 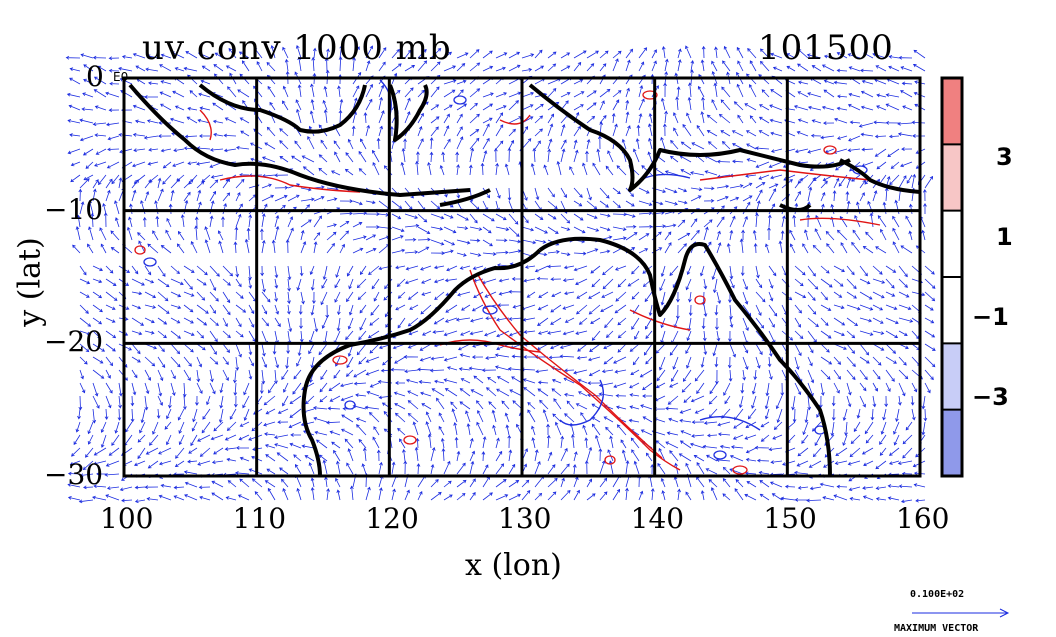 What do you see at coordinates (840, 221) in the screenshot?
I see `contour-positive` at bounding box center [840, 221].